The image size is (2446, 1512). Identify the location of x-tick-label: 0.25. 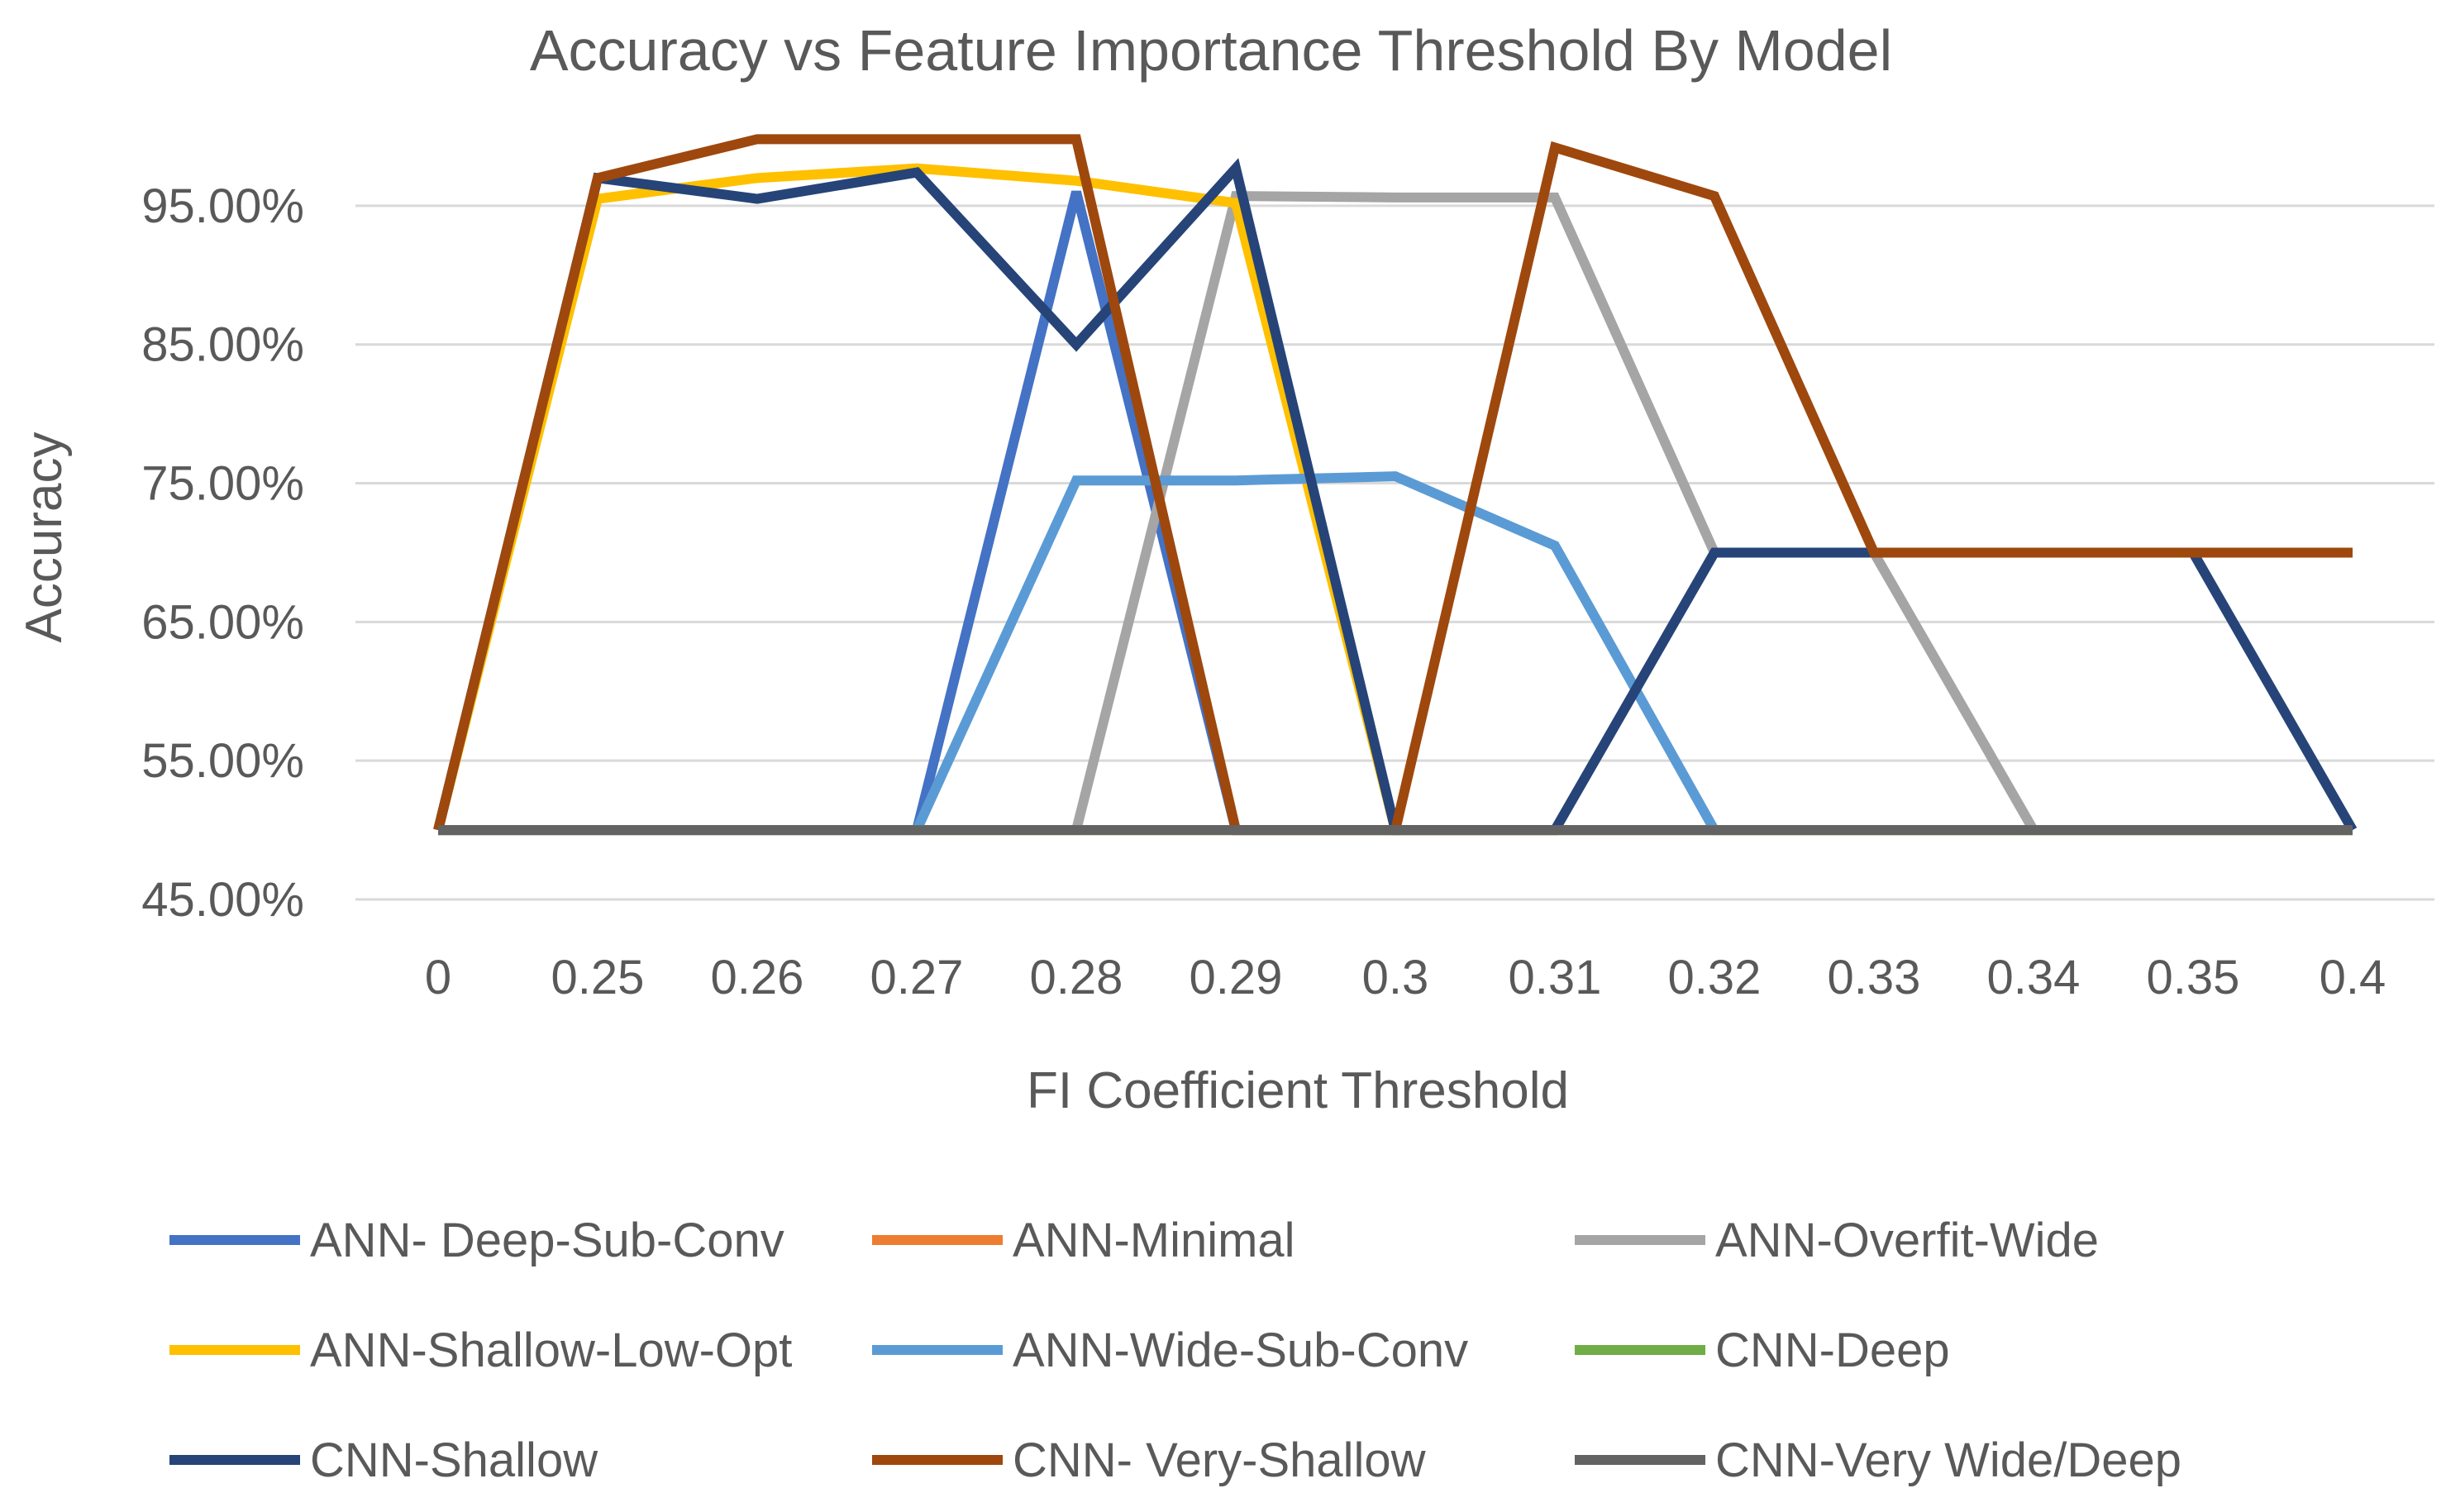
(598, 977).